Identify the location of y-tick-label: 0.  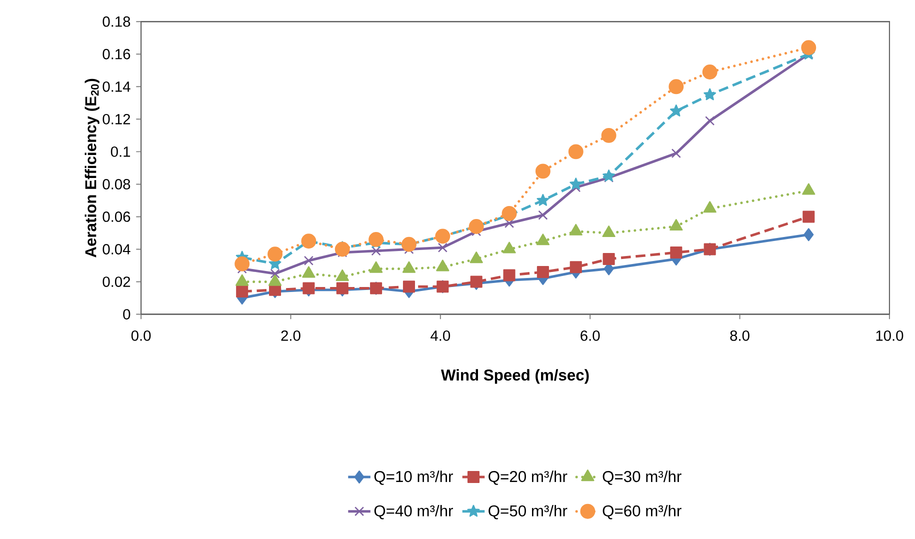
(126, 314).